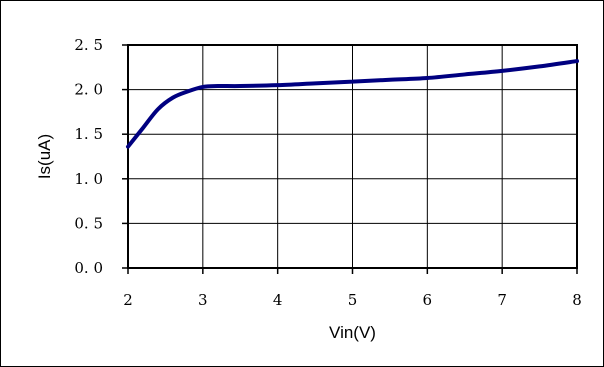 This screenshot has width=604, height=367. What do you see at coordinates (88, 90) in the screenshot?
I see `y-tick-label: 2. 0` at bounding box center [88, 90].